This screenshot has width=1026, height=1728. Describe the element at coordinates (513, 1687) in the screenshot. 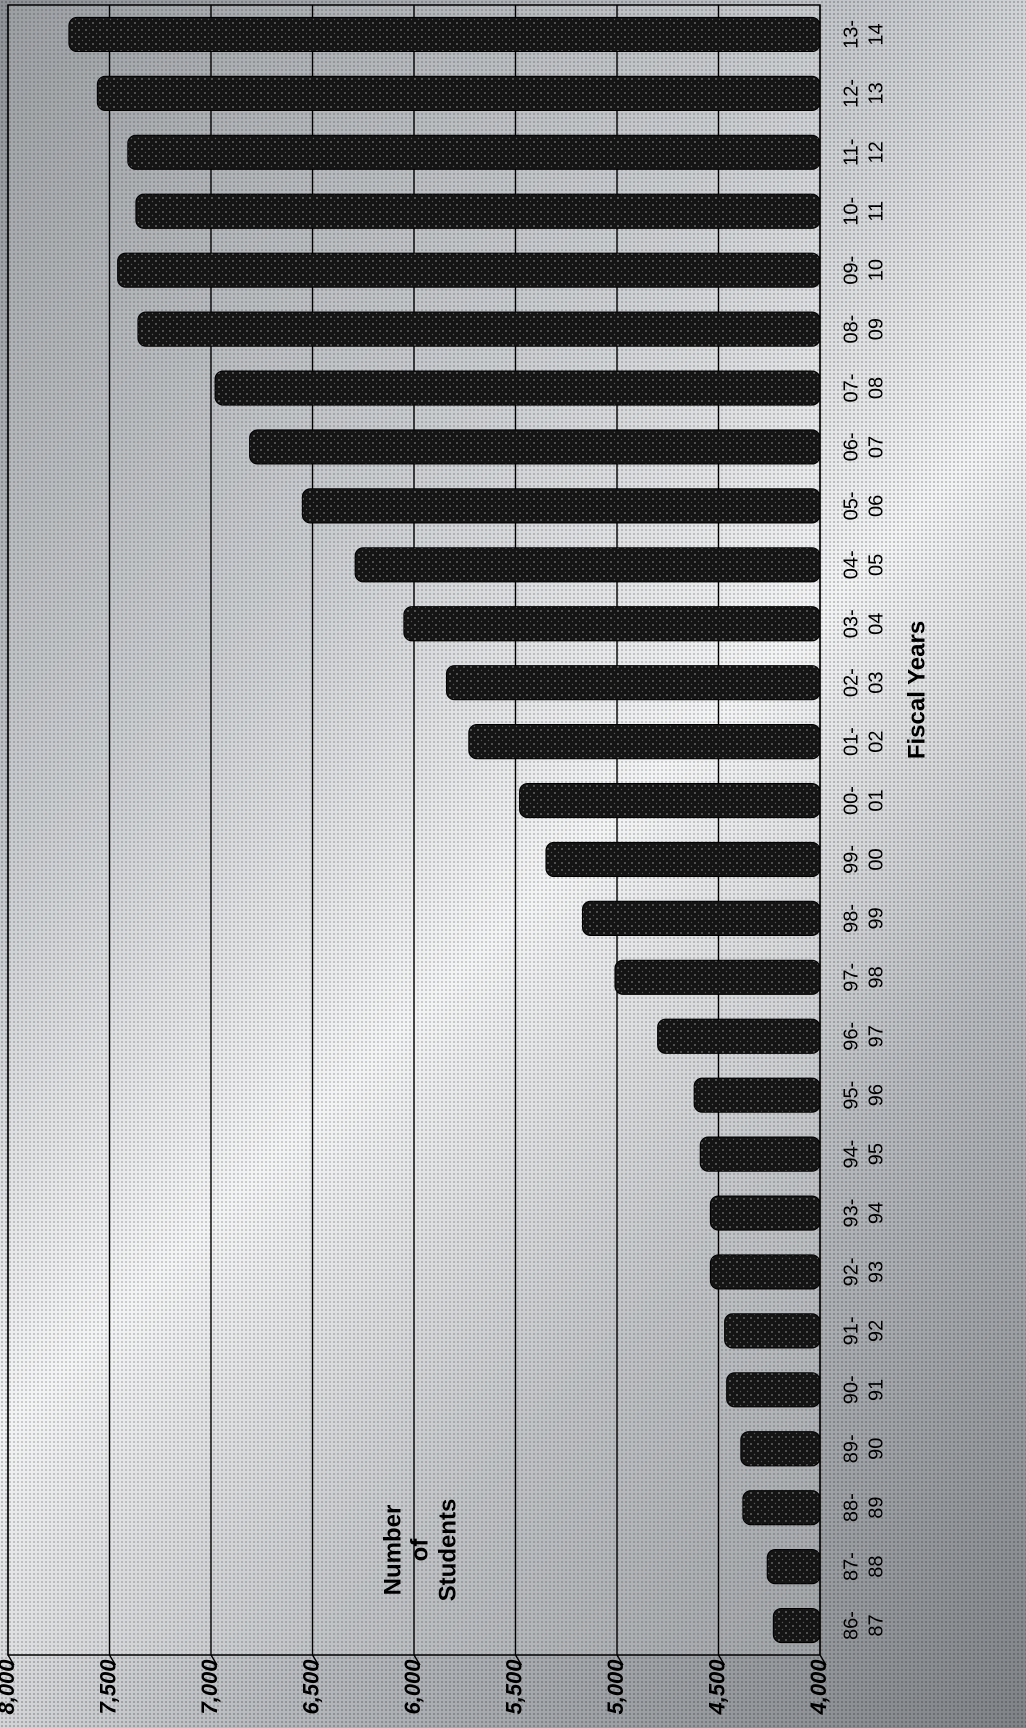

I see `y-tick-label: 5,500` at that location.